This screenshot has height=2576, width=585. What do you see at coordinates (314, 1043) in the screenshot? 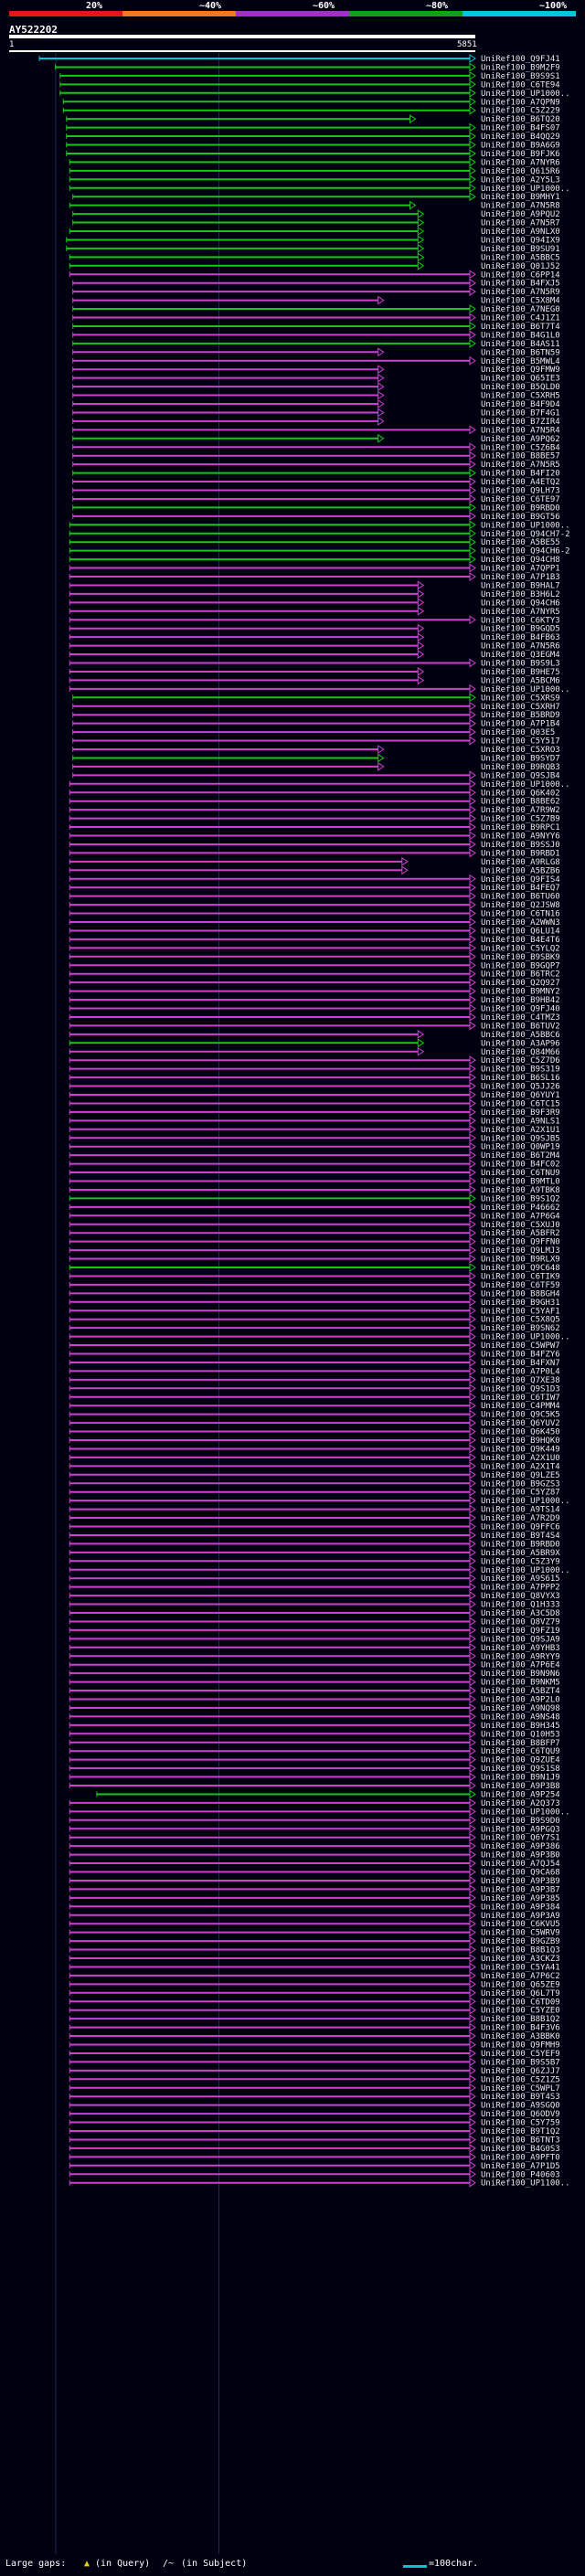
I see `hit-row: UniRef100_A3AP96` at bounding box center [314, 1043].